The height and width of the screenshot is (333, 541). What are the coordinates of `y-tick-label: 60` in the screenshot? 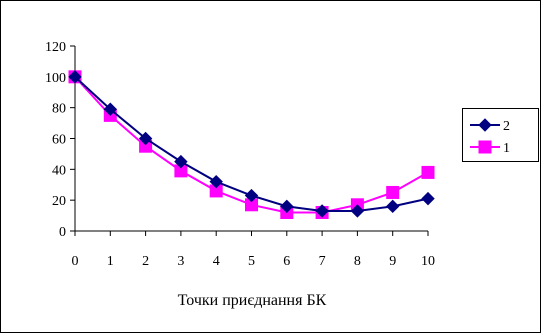 It's located at (59, 140).